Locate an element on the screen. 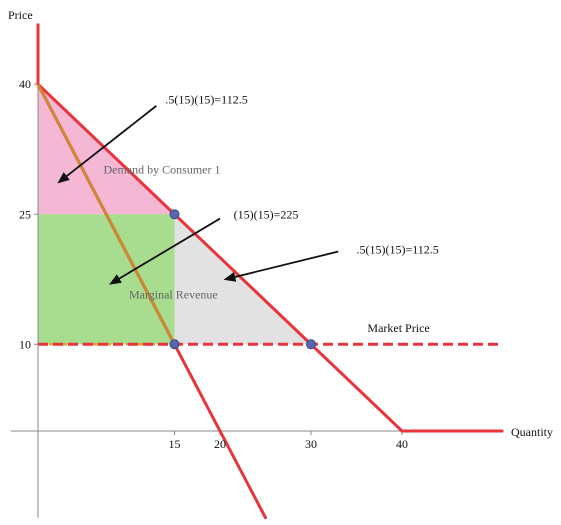  x-tick-label: 20 is located at coordinates (220, 444).